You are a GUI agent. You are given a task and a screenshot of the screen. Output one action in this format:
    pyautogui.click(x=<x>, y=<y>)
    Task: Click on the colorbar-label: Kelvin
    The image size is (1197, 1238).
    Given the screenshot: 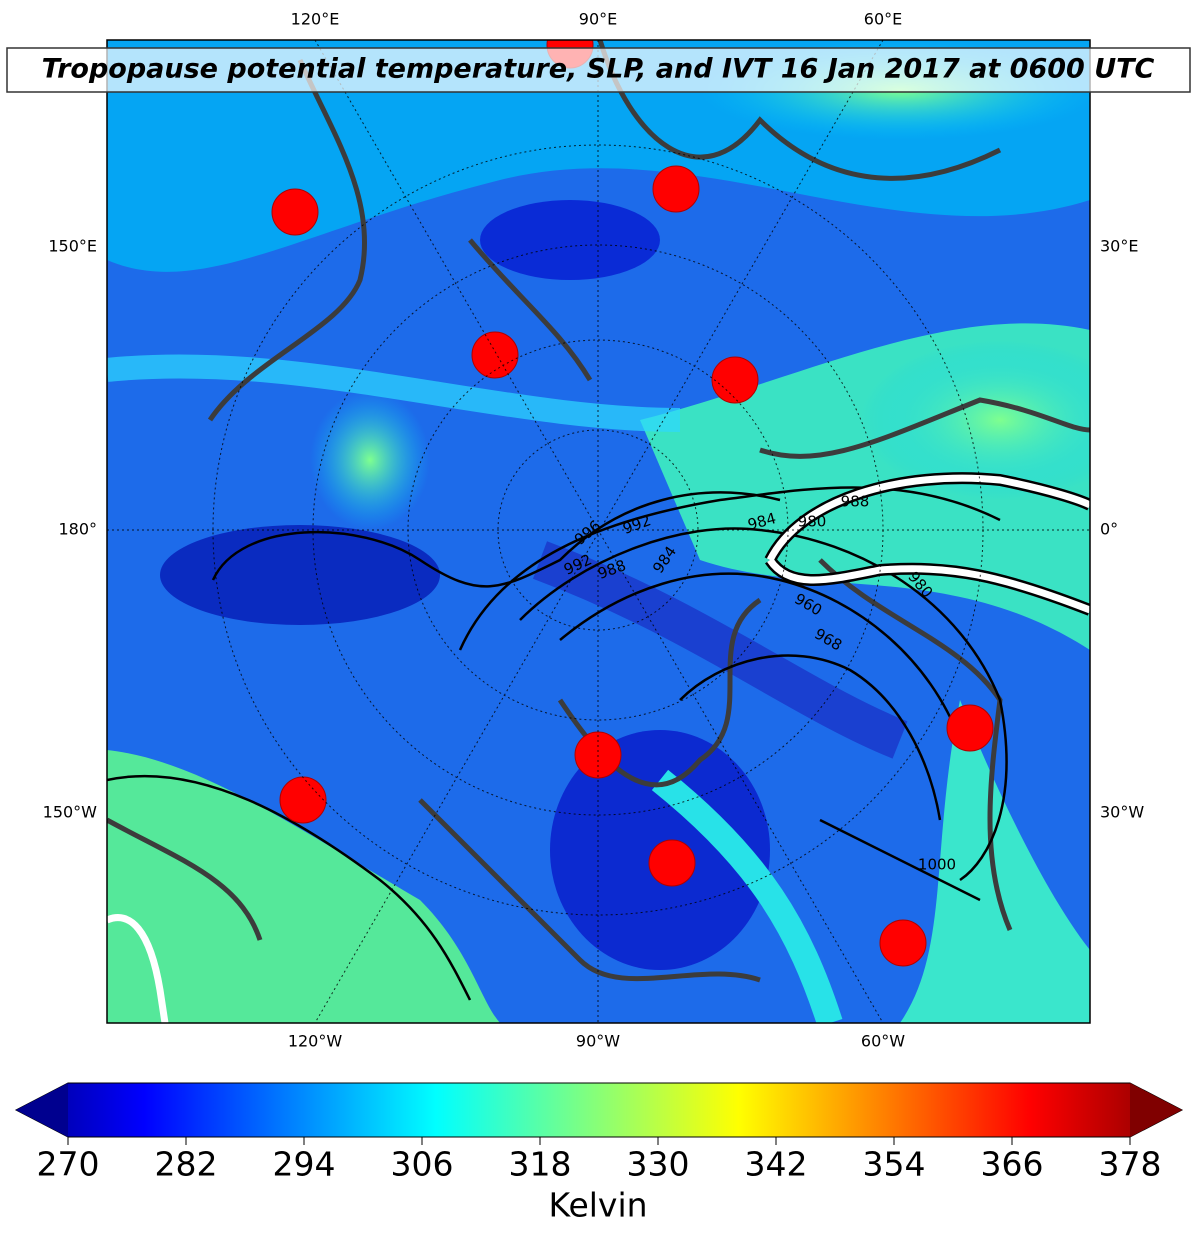 What is the action you would take?
    pyautogui.click(x=597, y=1205)
    